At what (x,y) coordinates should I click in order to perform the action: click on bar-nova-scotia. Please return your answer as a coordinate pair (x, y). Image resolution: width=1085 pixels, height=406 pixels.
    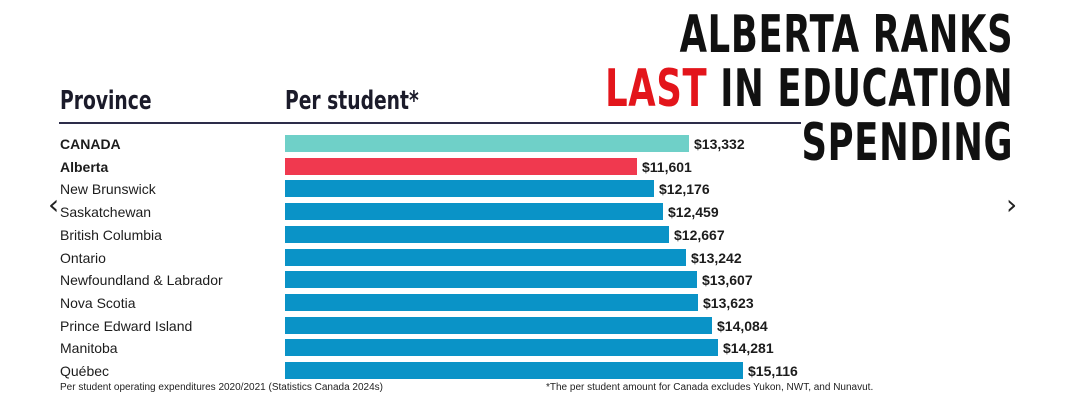
    Looking at the image, I should click on (491, 302).